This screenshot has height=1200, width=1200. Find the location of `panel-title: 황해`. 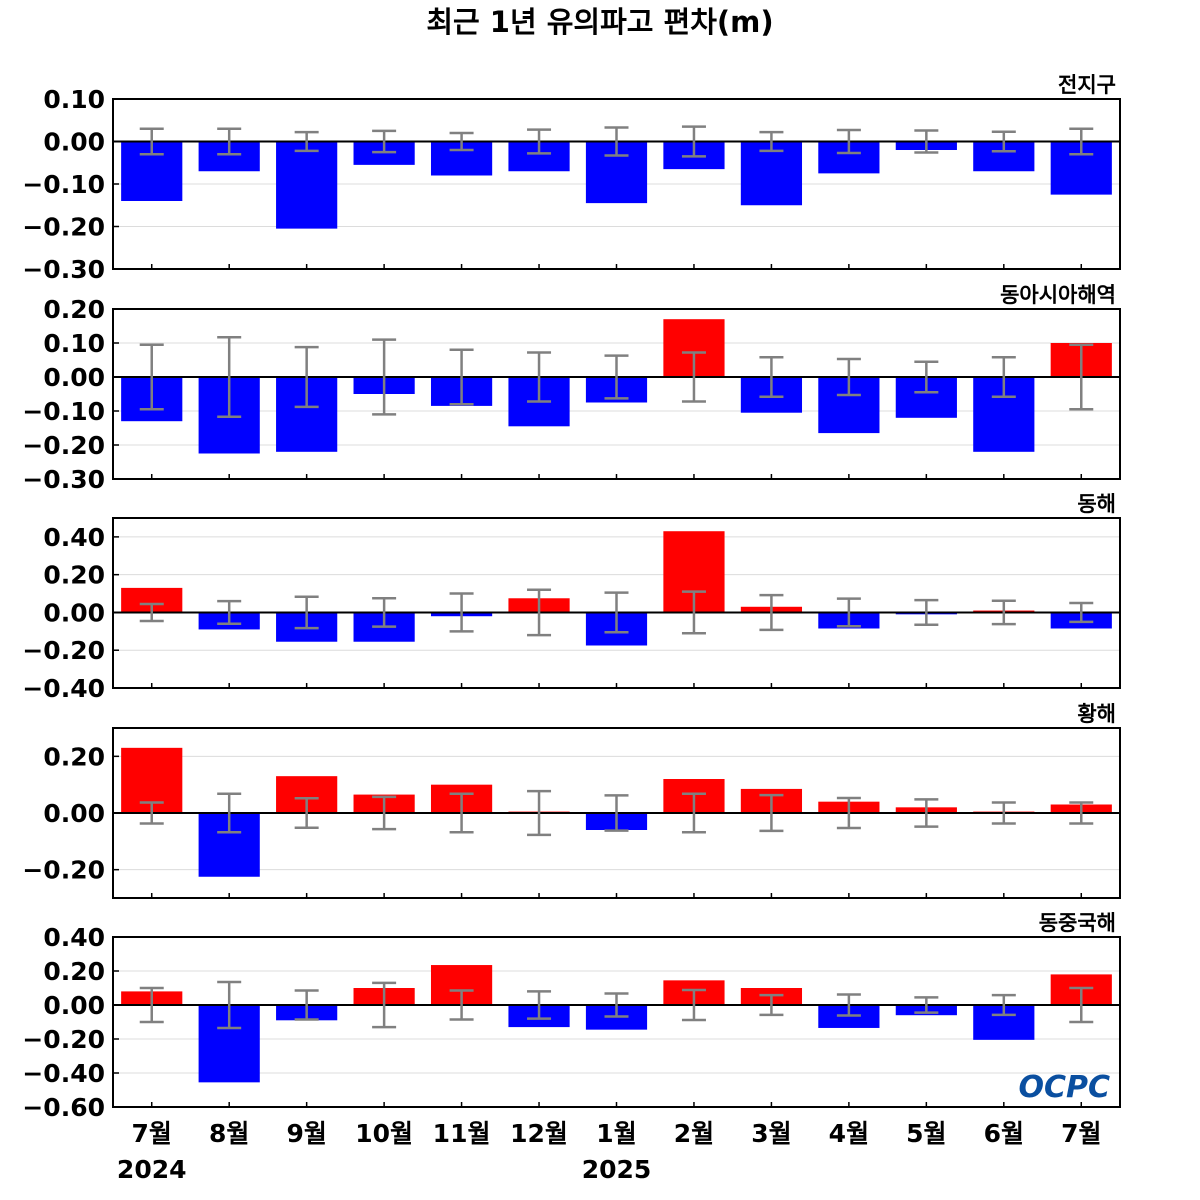

panel-title: 황해 is located at coordinates (1096, 714).